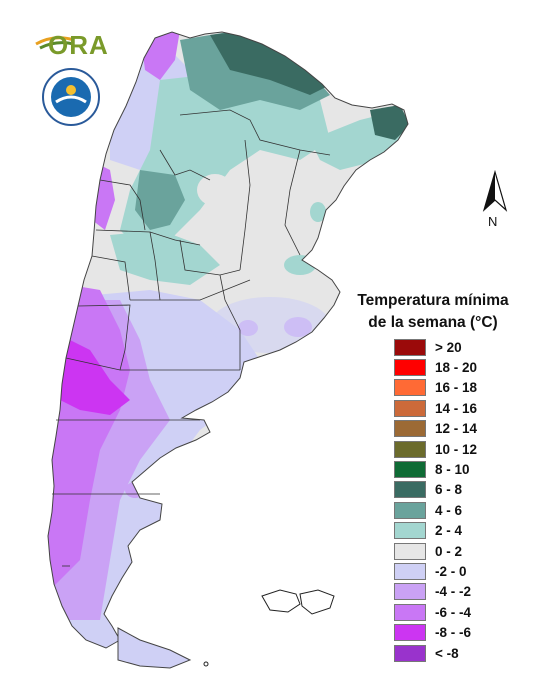 This screenshot has width=538, height=696. I want to click on legend-label: 0 - 2, so click(449, 551).